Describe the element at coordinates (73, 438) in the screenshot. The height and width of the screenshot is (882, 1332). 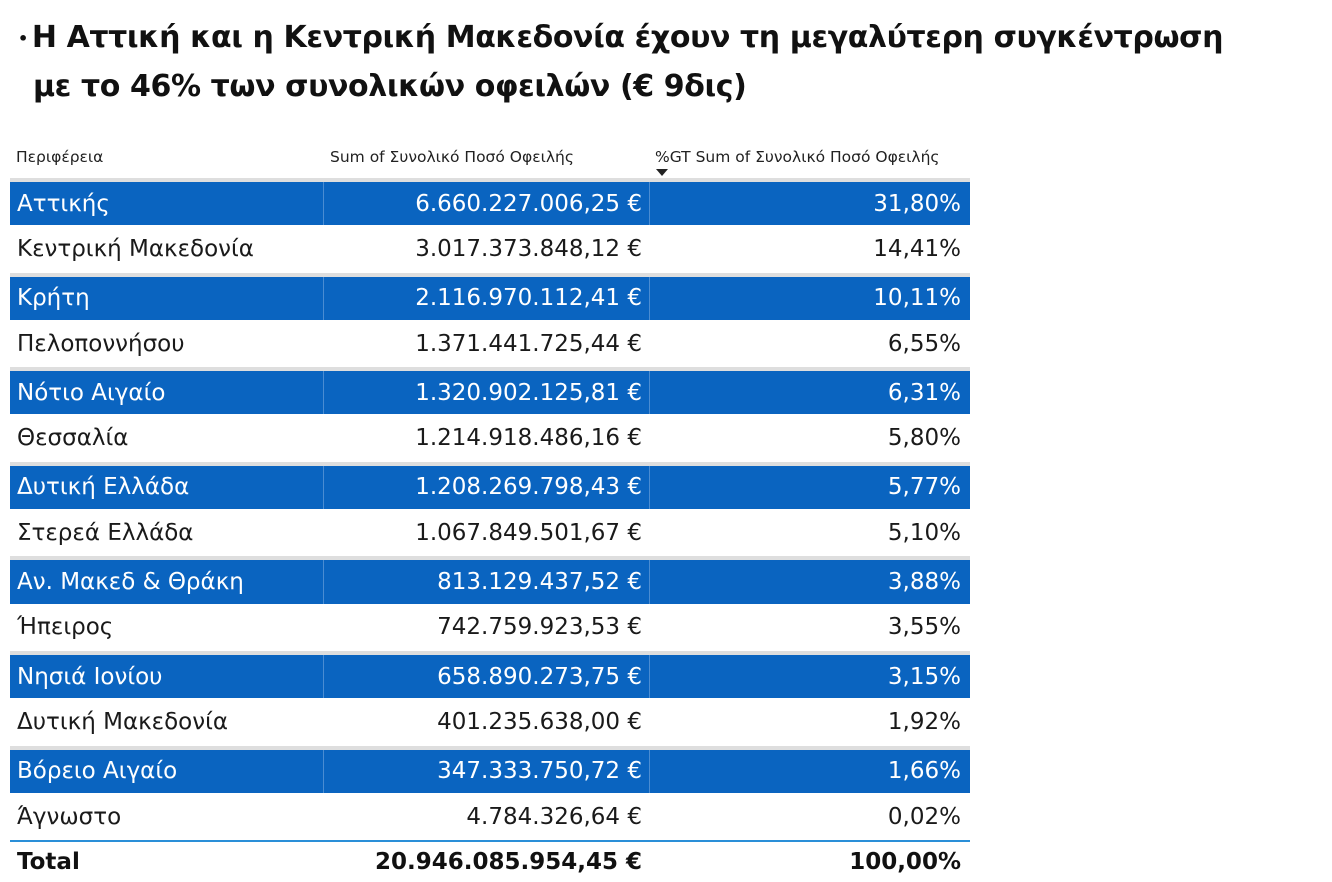
I see `row-region: Θεσσαλία` at that location.